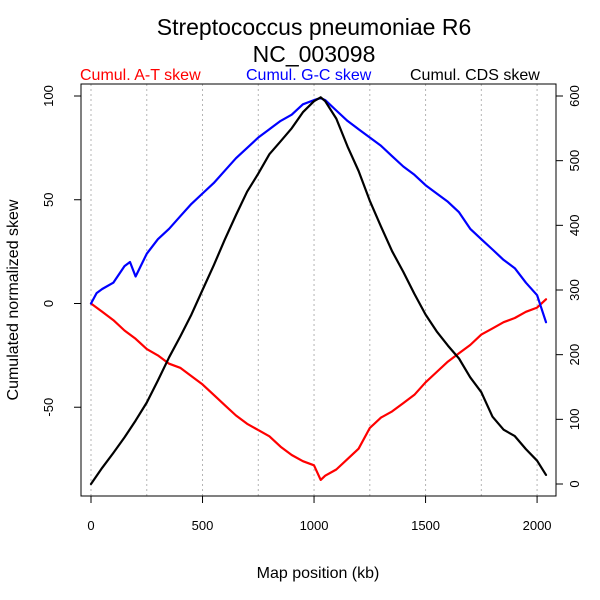  What do you see at coordinates (425, 525) in the screenshot?
I see `x-tick-label: 1500` at bounding box center [425, 525].